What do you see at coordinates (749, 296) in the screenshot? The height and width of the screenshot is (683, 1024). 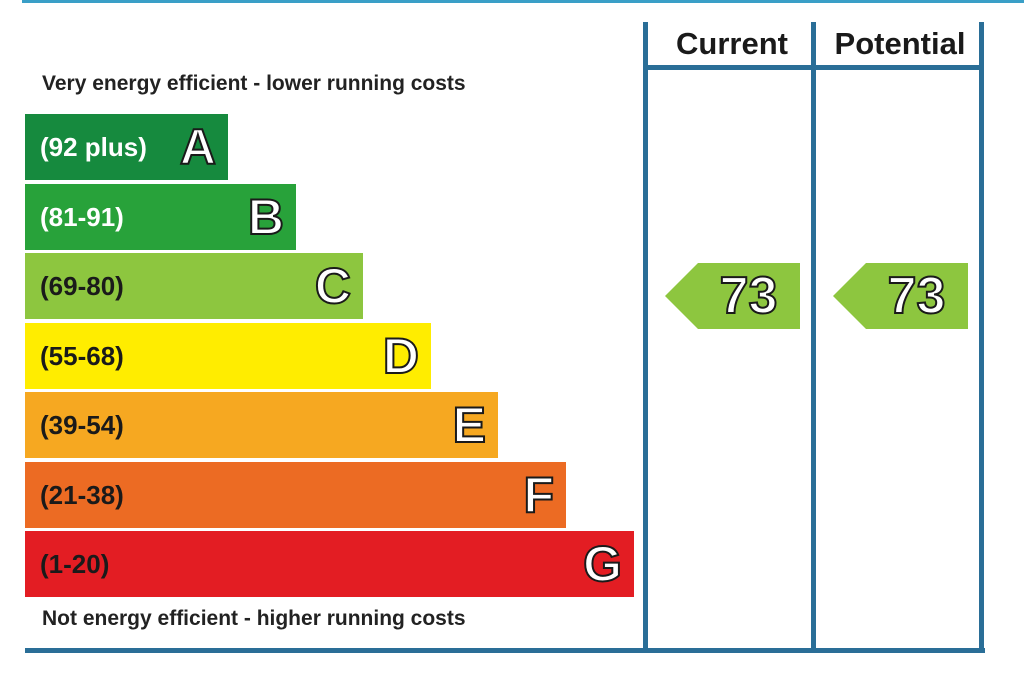 I see `current-rating-value: 73` at bounding box center [749, 296].